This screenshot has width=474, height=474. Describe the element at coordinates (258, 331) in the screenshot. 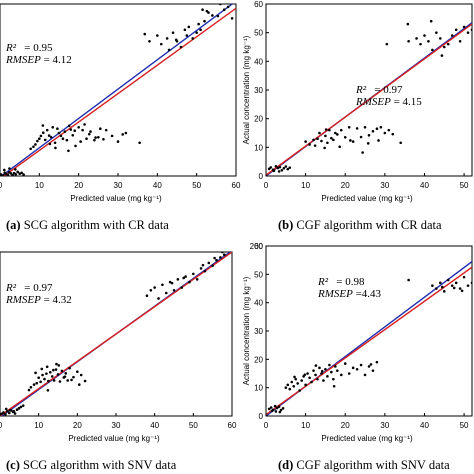

I see `y-tick-label: 30` at that location.